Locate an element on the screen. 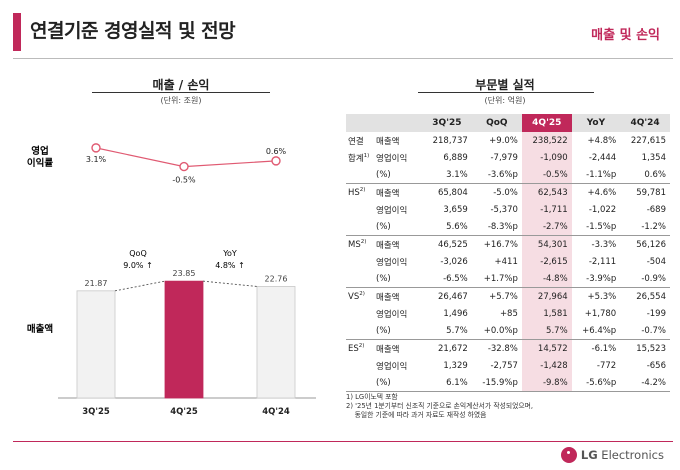 This screenshot has height=470, width=680. value-cell: 46,525 is located at coordinates (453, 244).